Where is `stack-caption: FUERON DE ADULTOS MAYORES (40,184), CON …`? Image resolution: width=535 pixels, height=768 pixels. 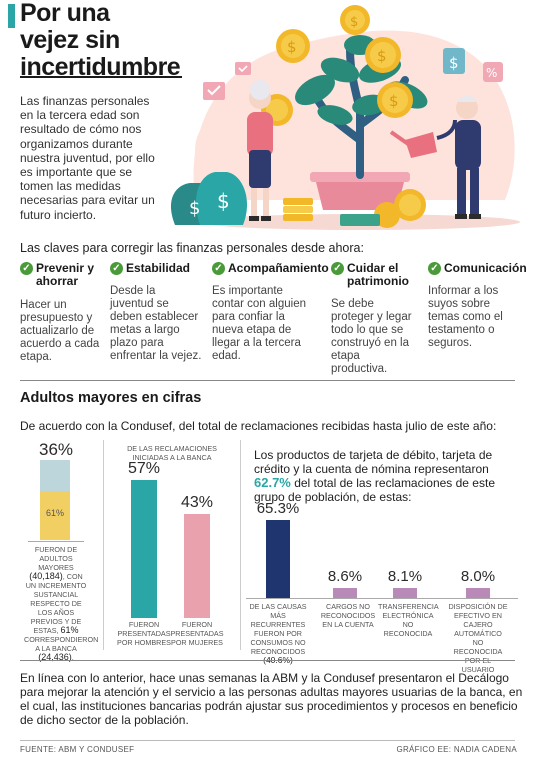
stack-caption: FUERON DE ADULTOS MAYORES (40,184), CON … is located at coordinates (61, 603).